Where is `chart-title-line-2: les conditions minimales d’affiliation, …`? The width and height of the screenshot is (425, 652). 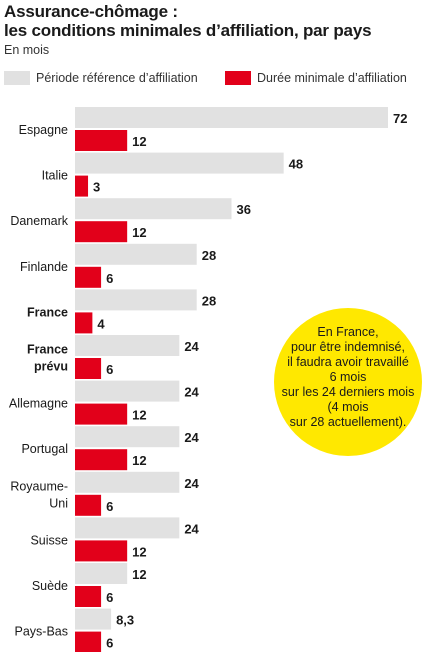
chart-title-line-2: les conditions minimales d’affiliation, … is located at coordinates (188, 30).